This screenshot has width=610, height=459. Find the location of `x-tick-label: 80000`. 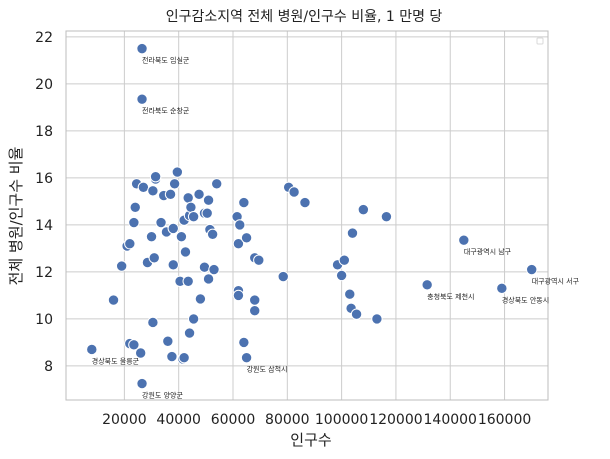

x-tick-label: 80000 is located at coordinates (287, 420).